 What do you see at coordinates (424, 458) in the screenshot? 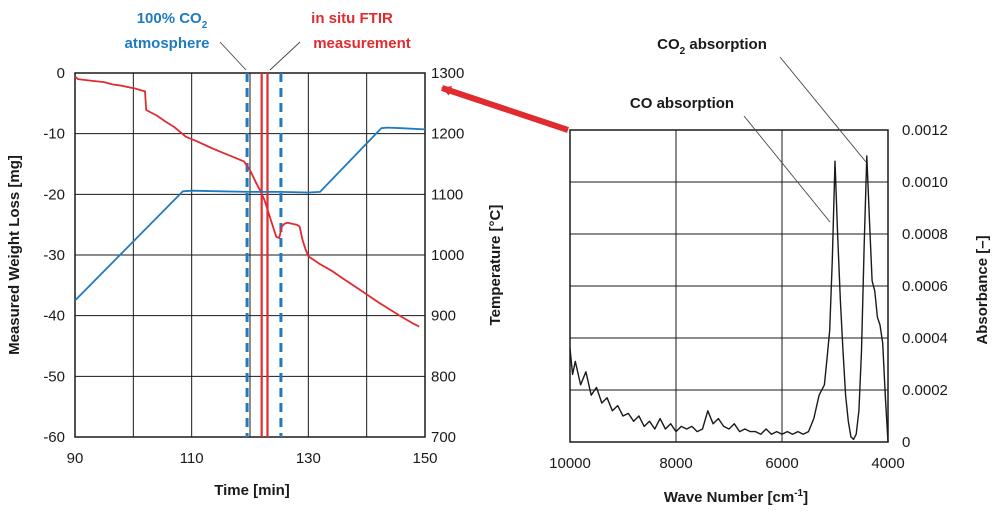
I see `left-x-tick-label: 150` at bounding box center [424, 458].